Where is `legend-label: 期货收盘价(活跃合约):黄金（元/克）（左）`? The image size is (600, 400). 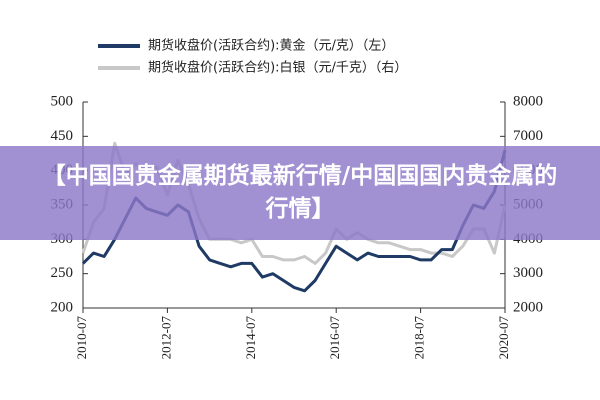 legend-label: 期货收盘价(活跃合约):黄金（元/克）（左） is located at coordinates (271, 46).